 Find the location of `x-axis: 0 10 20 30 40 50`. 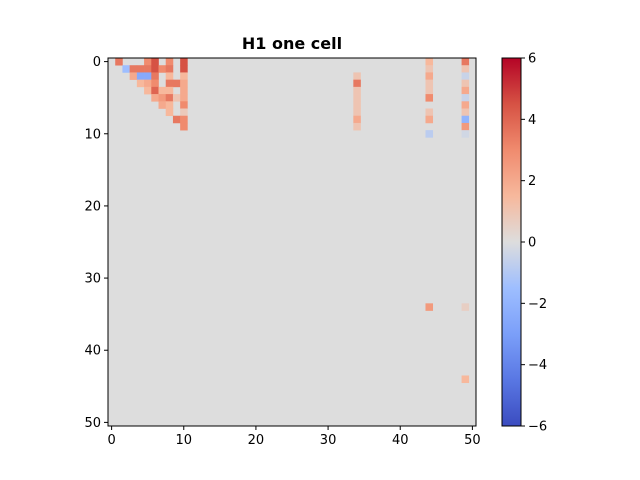

x-axis: 0 10 20 30 40 50 is located at coordinates (294, 437).